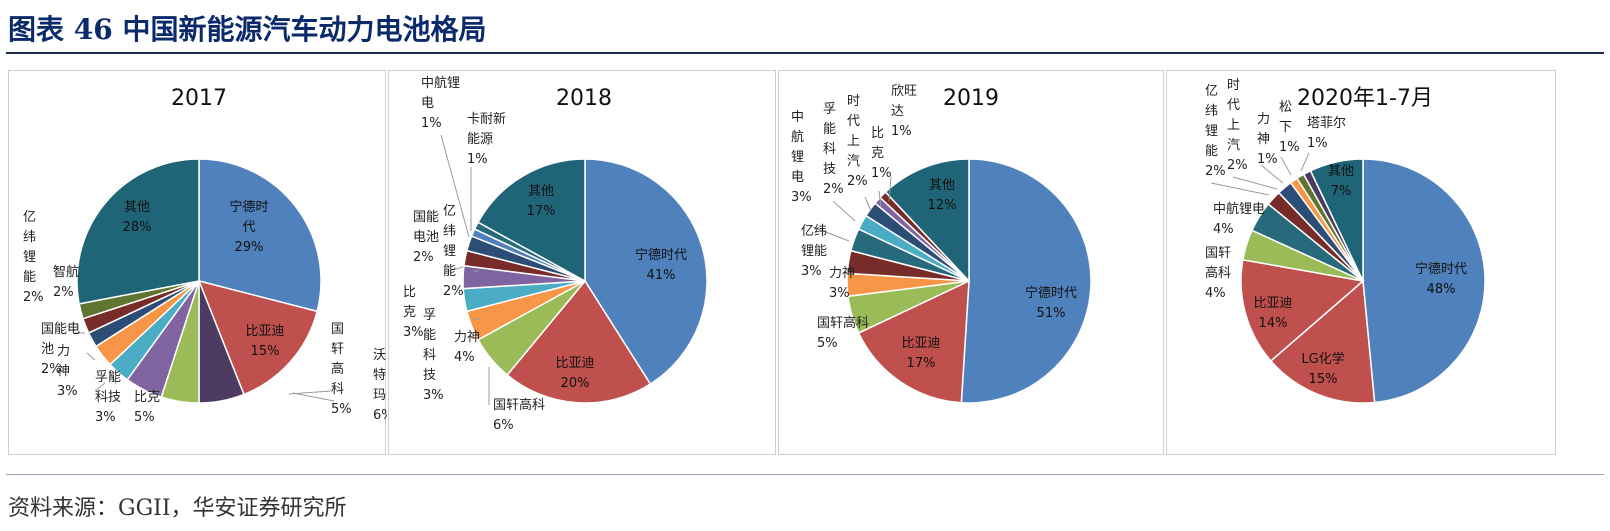  What do you see at coordinates (920, 353) in the screenshot?
I see `slice-label: 比亚迪 17%` at bounding box center [920, 353].